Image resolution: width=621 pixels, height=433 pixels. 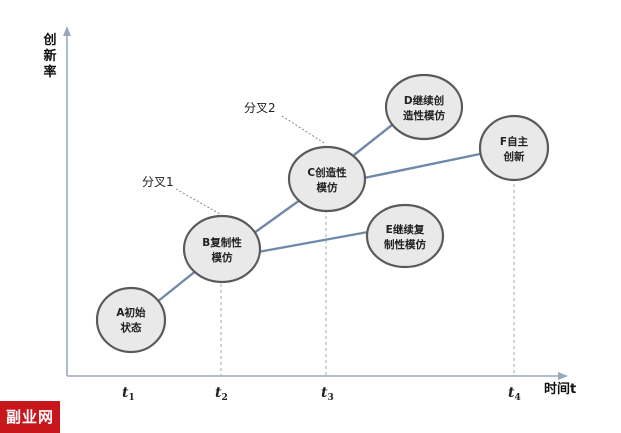 What do you see at coordinates (563, 376) in the screenshot?
I see `x-axis-arrow-icon` at bounding box center [563, 376].